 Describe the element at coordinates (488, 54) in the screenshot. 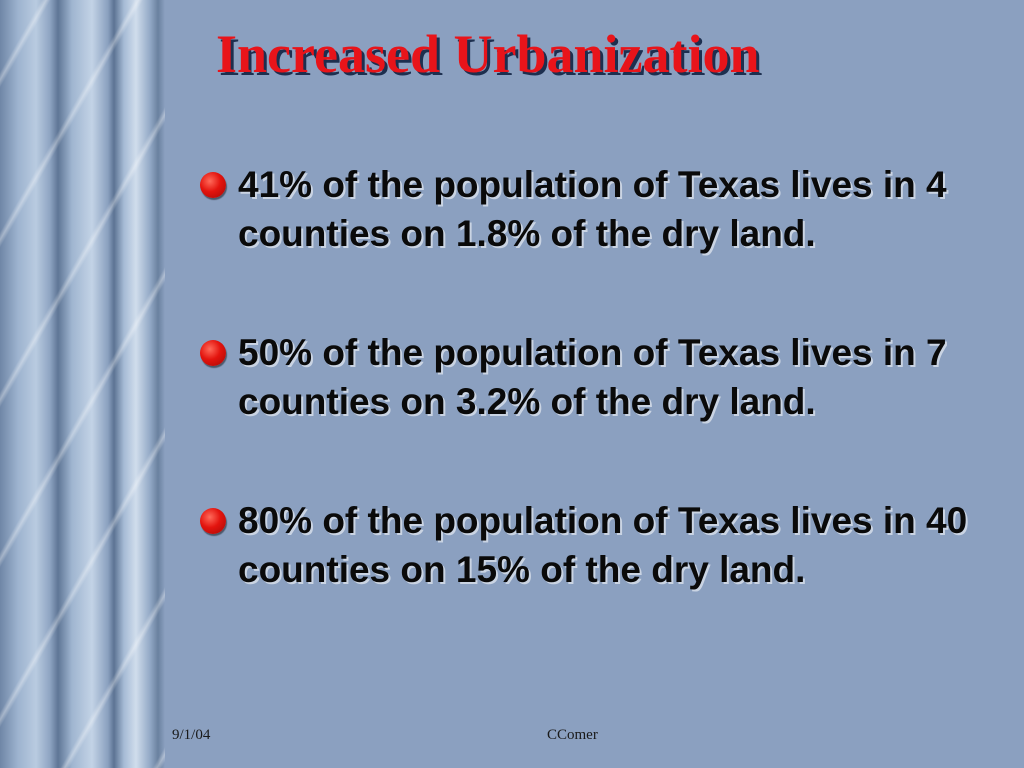

I see `slide-title: Increased Urbanization` at that location.